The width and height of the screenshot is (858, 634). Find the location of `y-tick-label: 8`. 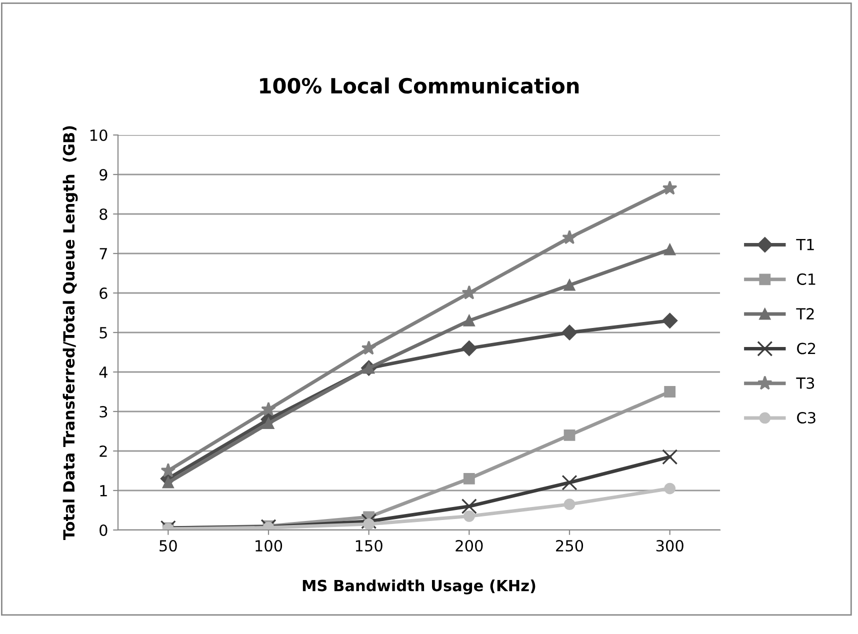

y-tick-label: 8 is located at coordinates (104, 214).